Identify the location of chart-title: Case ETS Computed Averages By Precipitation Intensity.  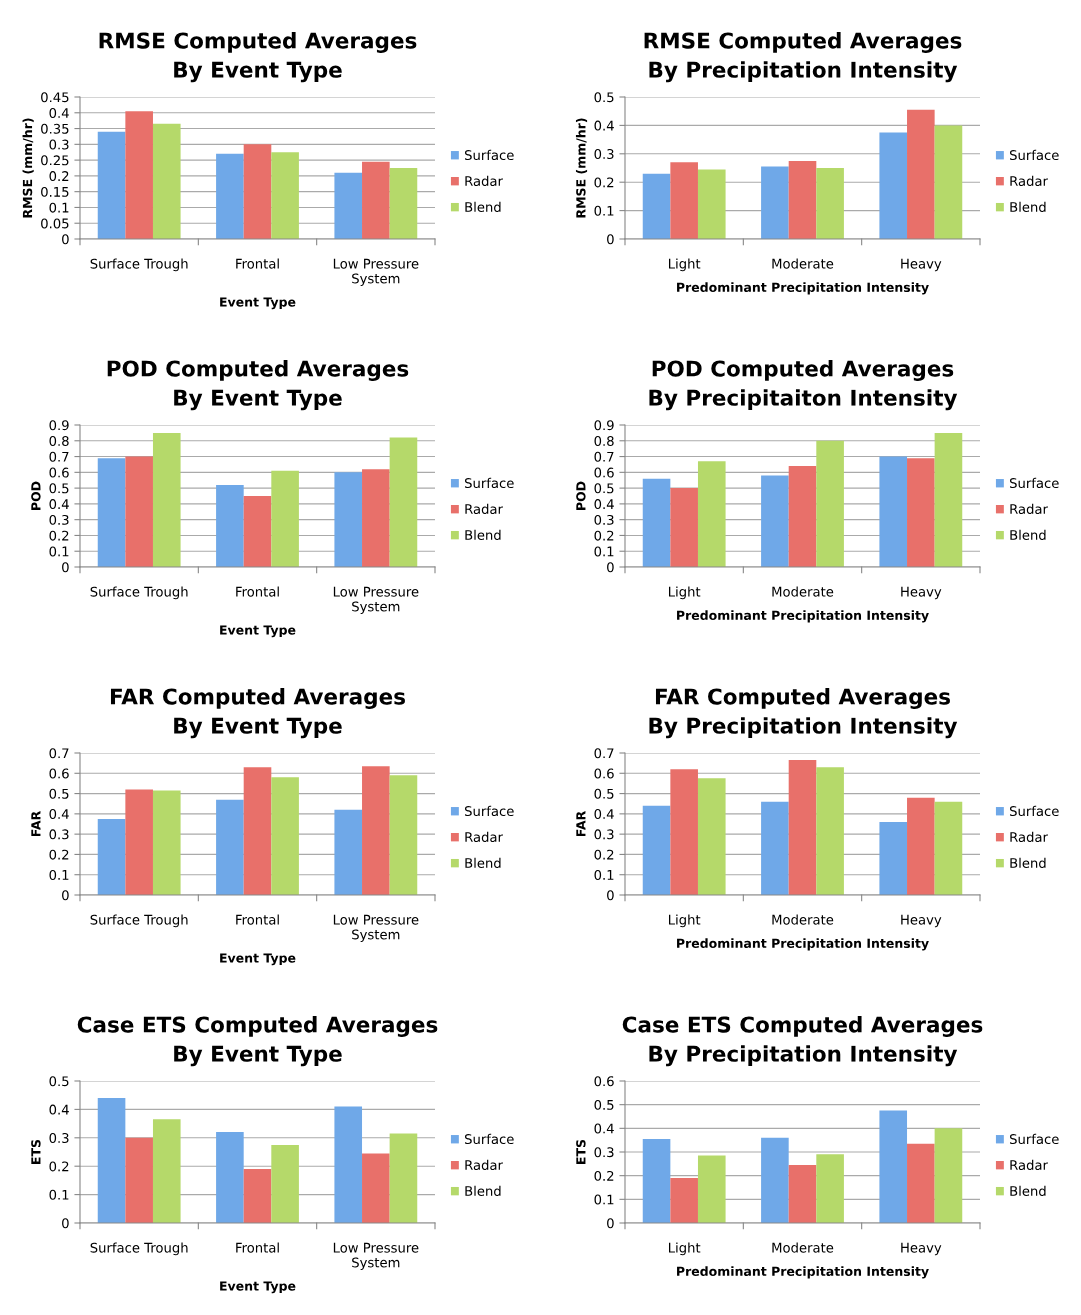
(802, 1041).